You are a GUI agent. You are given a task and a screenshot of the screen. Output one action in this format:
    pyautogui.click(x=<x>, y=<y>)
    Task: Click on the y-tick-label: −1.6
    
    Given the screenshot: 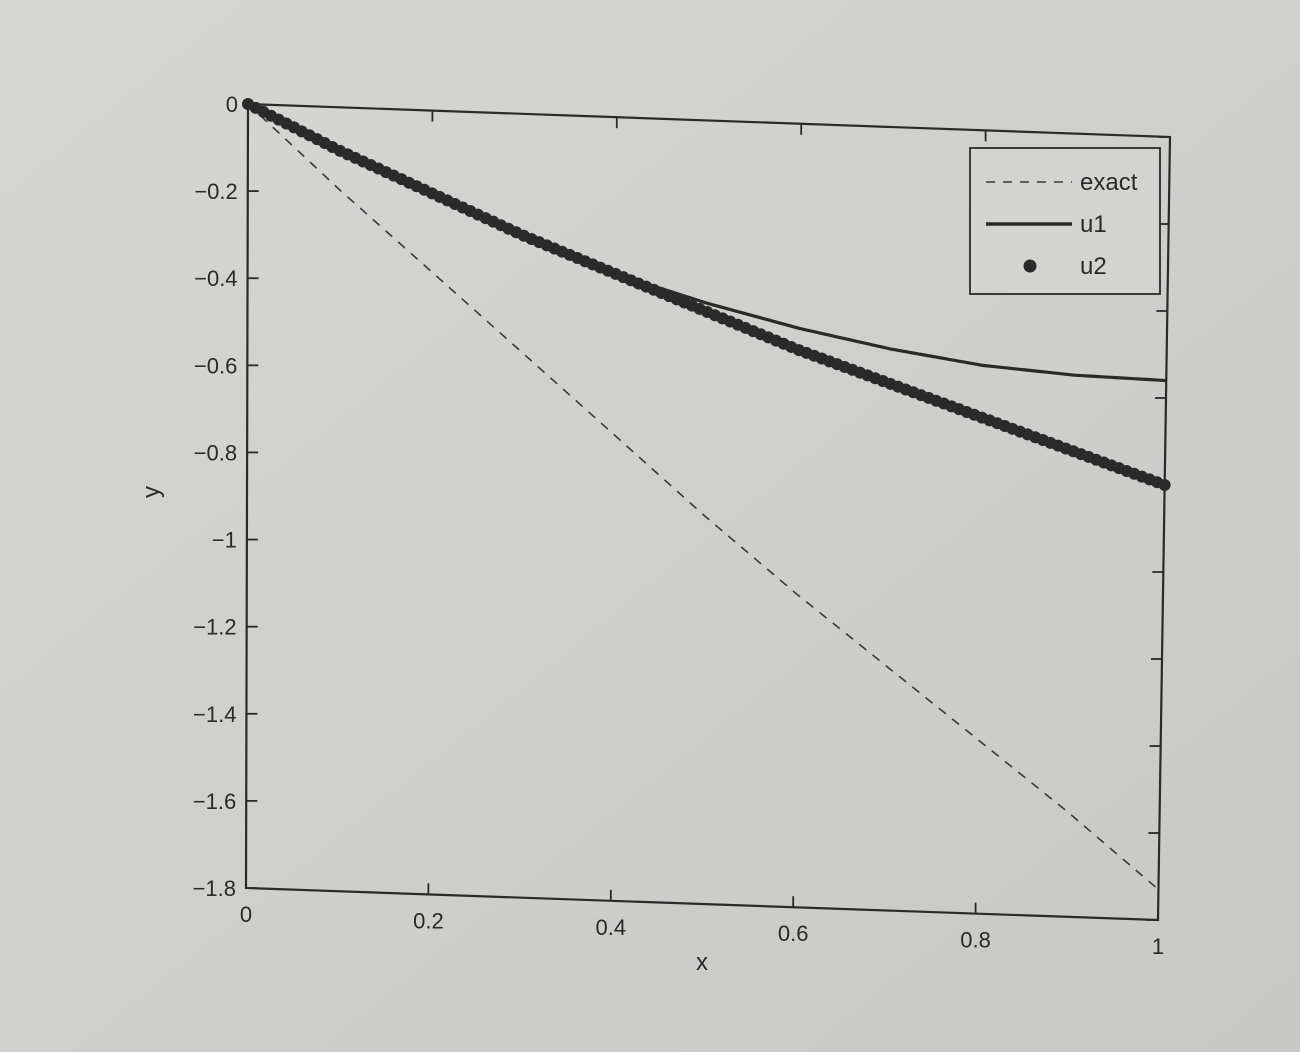 What is the action you would take?
    pyautogui.click(x=214, y=801)
    